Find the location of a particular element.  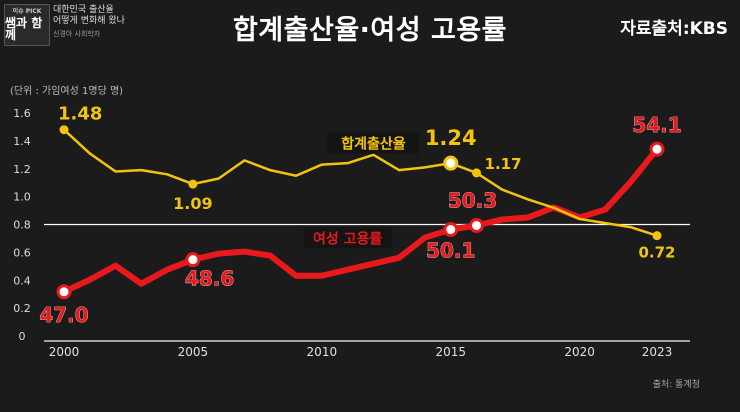

y-tick-label: 0.4 is located at coordinates (22, 280).